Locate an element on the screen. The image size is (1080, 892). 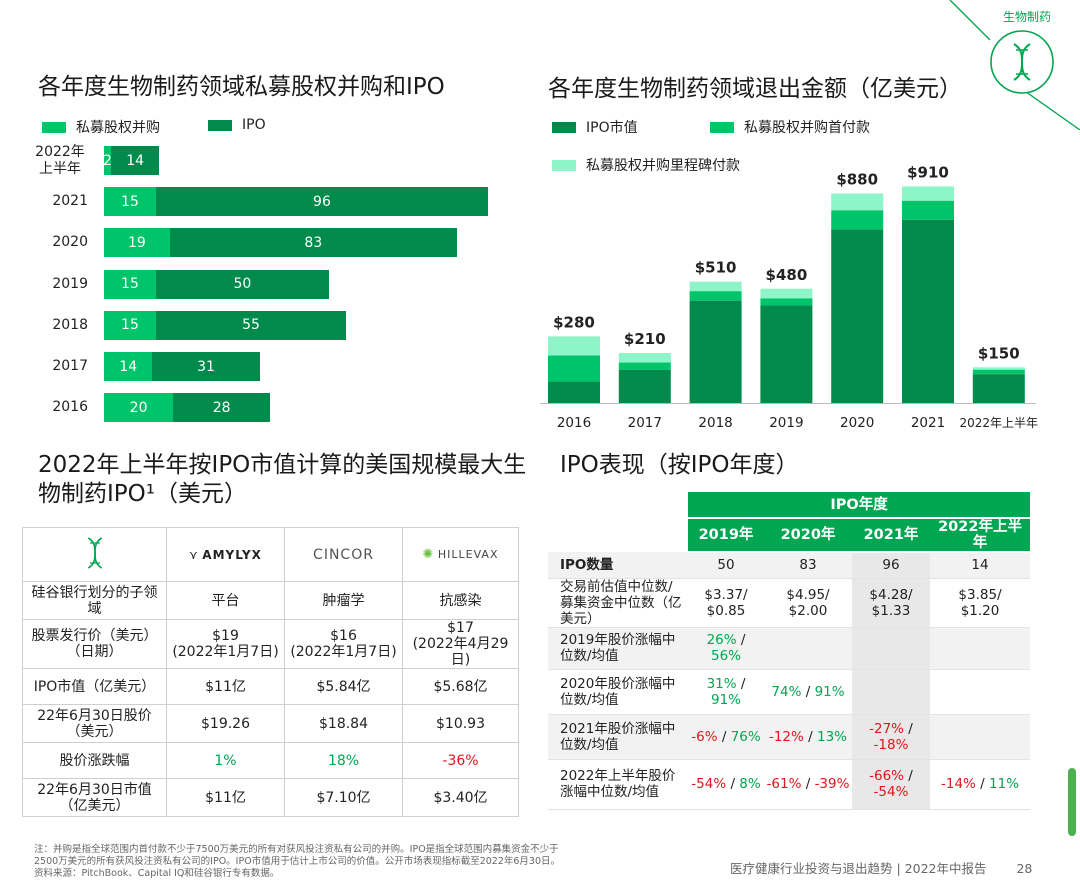
report-title: 医疗健康行业投资与退出趋势 | 2022年中报告 is located at coordinates (858, 868).